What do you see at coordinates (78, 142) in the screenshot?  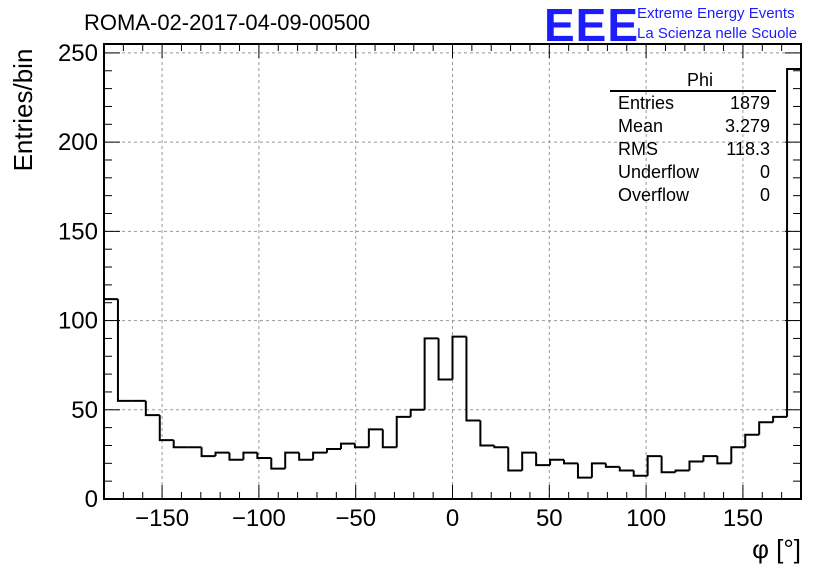 I see `y-tick-label: 200` at bounding box center [78, 142].